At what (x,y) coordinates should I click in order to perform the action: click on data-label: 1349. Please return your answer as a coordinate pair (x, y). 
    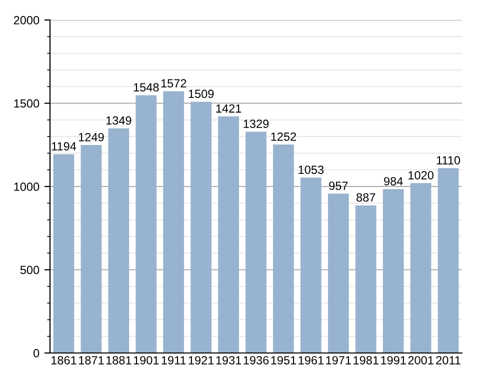
    Looking at the image, I should click on (119, 120).